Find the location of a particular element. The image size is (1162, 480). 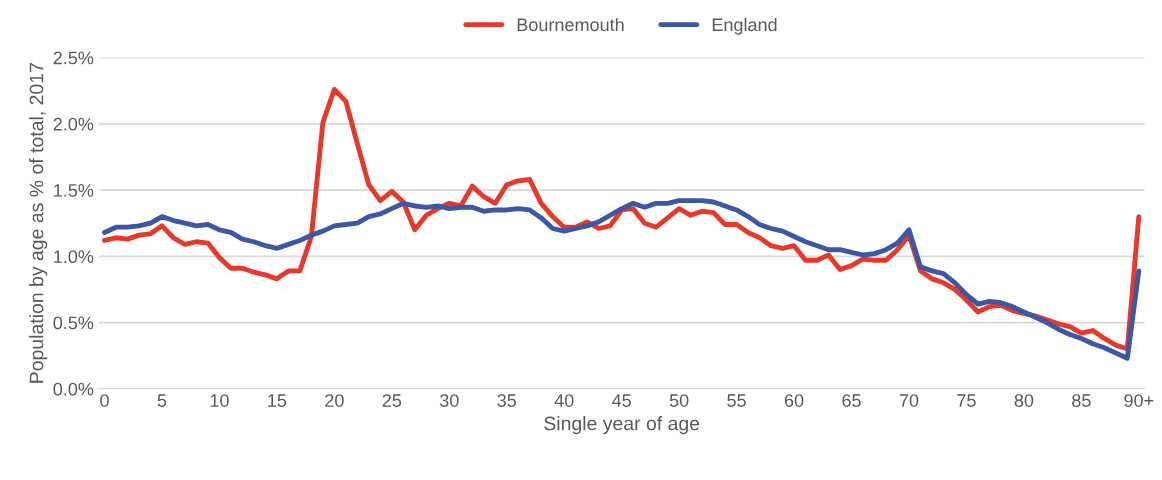

x-tick-label: 90+ is located at coordinates (1139, 400).